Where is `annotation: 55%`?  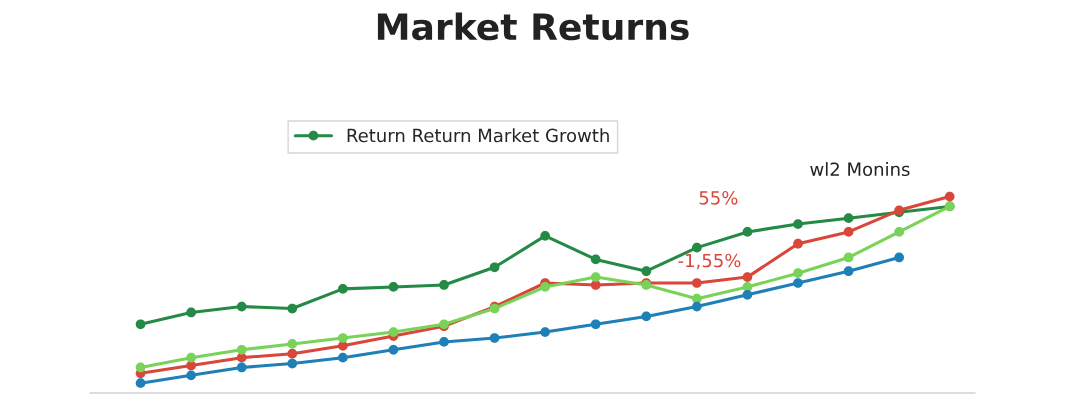 annotation: 55% is located at coordinates (718, 197).